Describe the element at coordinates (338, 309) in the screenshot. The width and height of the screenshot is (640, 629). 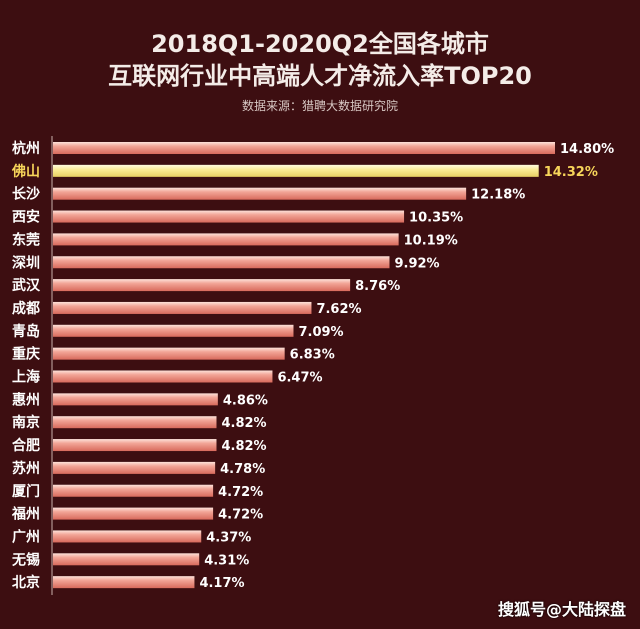
I see `value-label: 7.62%` at that location.